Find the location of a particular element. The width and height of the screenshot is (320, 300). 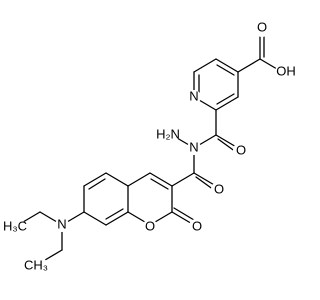

atom-label: H₃C is located at coordinates (15, 225).